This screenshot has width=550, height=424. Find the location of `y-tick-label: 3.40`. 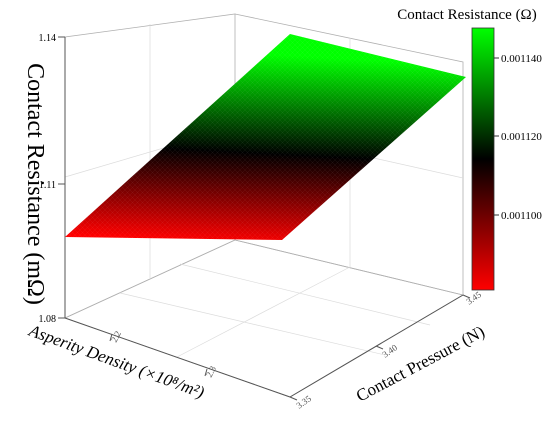

y-tick-label: 3.40 is located at coordinates (389, 351).